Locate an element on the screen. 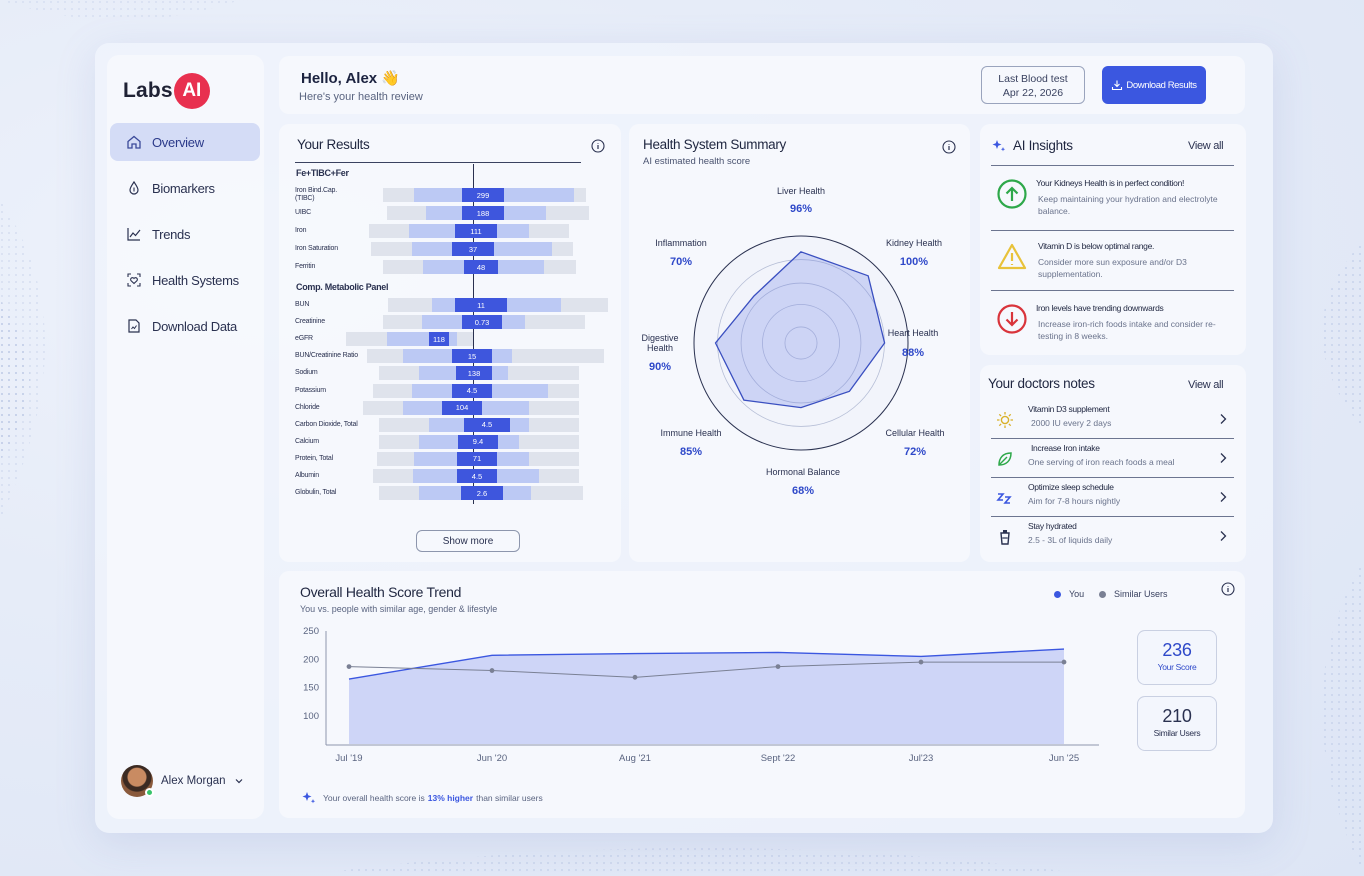  biomarker-bar: 111 is located at coordinates (450, 231).